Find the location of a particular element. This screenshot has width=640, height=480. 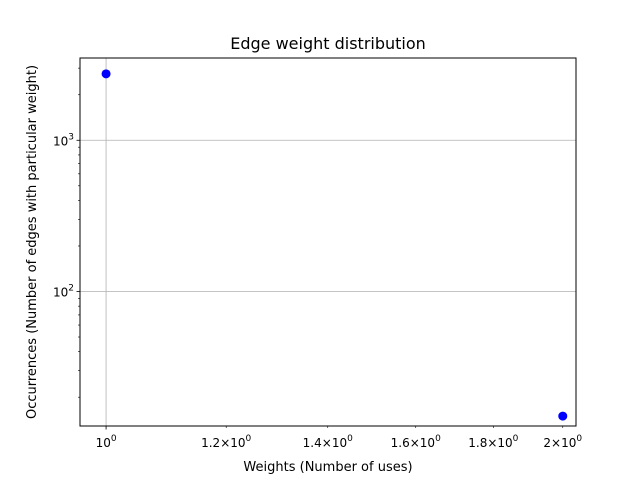

y-axis-ticks: 10² 10³ is located at coordinates (66, 232).